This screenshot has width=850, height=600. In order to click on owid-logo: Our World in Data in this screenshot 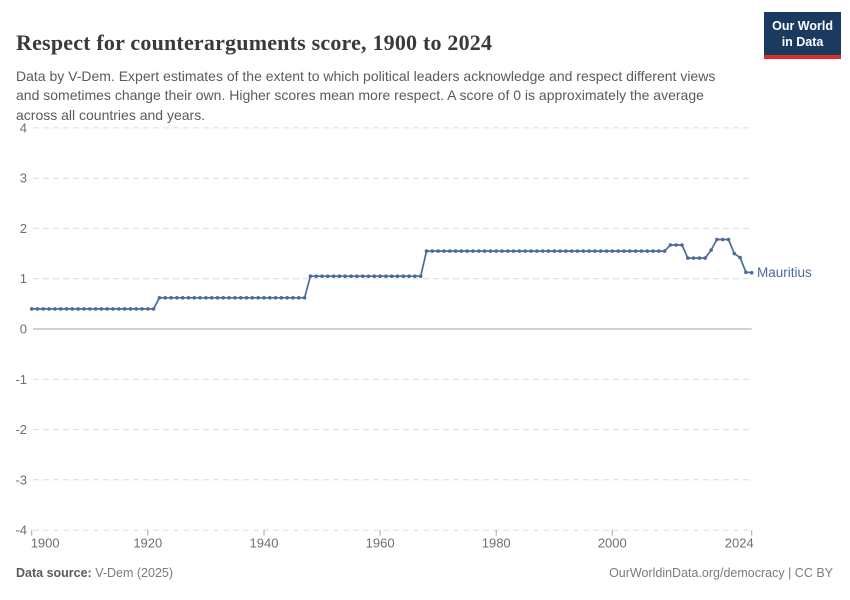, I will do `click(802, 35)`.